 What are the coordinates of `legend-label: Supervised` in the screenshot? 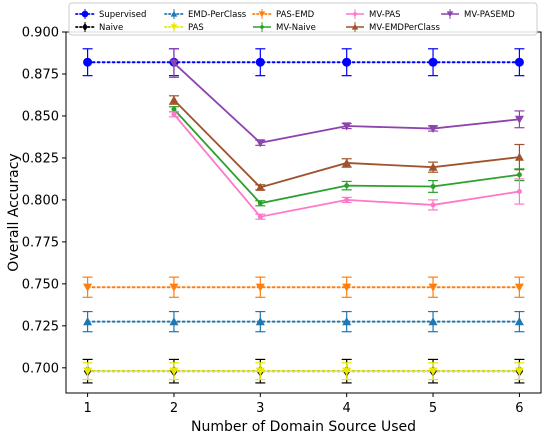 It's located at (122, 15).